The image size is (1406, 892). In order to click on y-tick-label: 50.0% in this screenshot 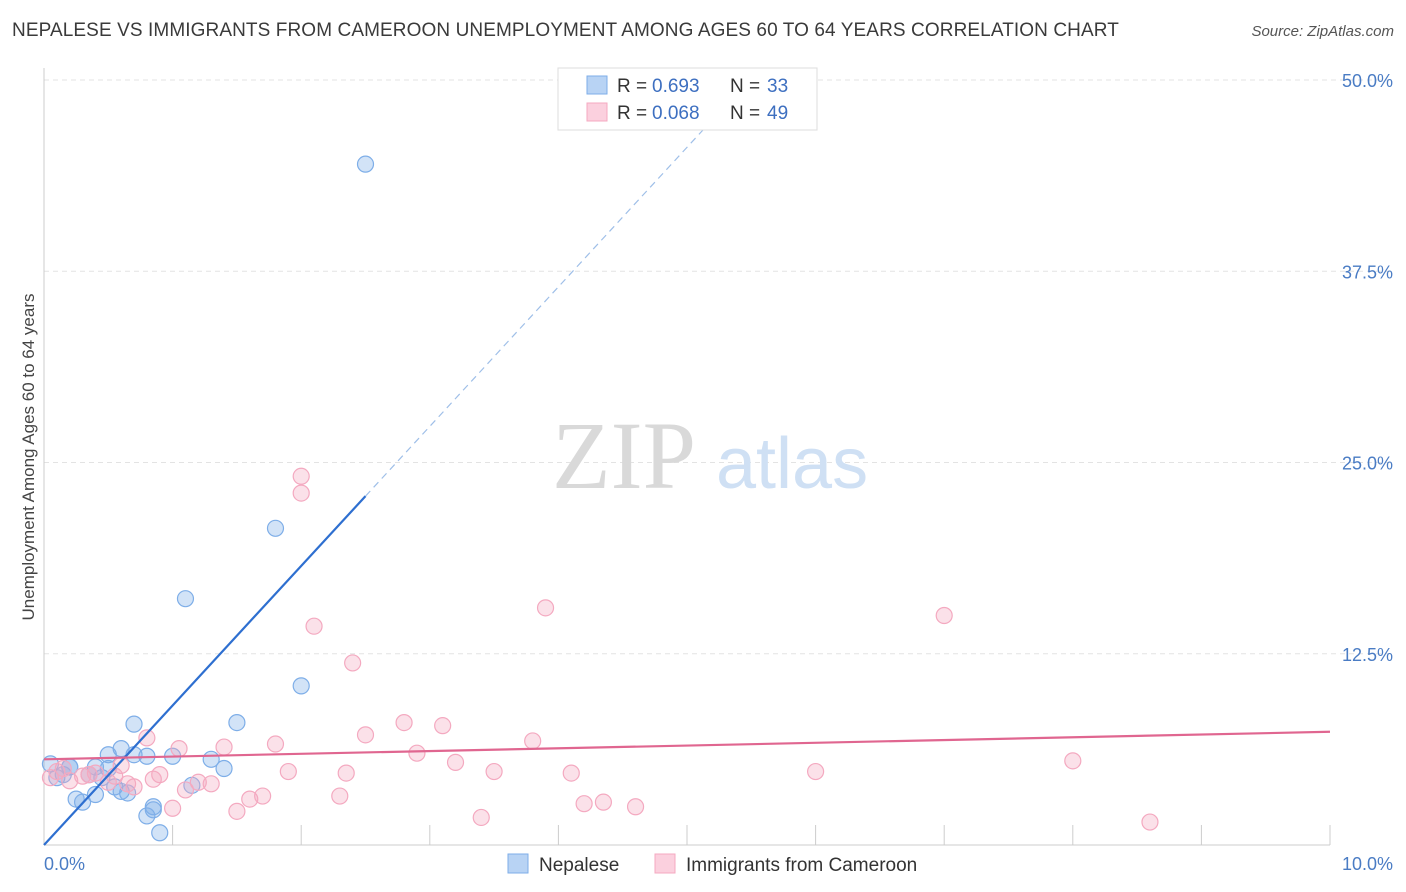, I will do `click(1367, 81)`.